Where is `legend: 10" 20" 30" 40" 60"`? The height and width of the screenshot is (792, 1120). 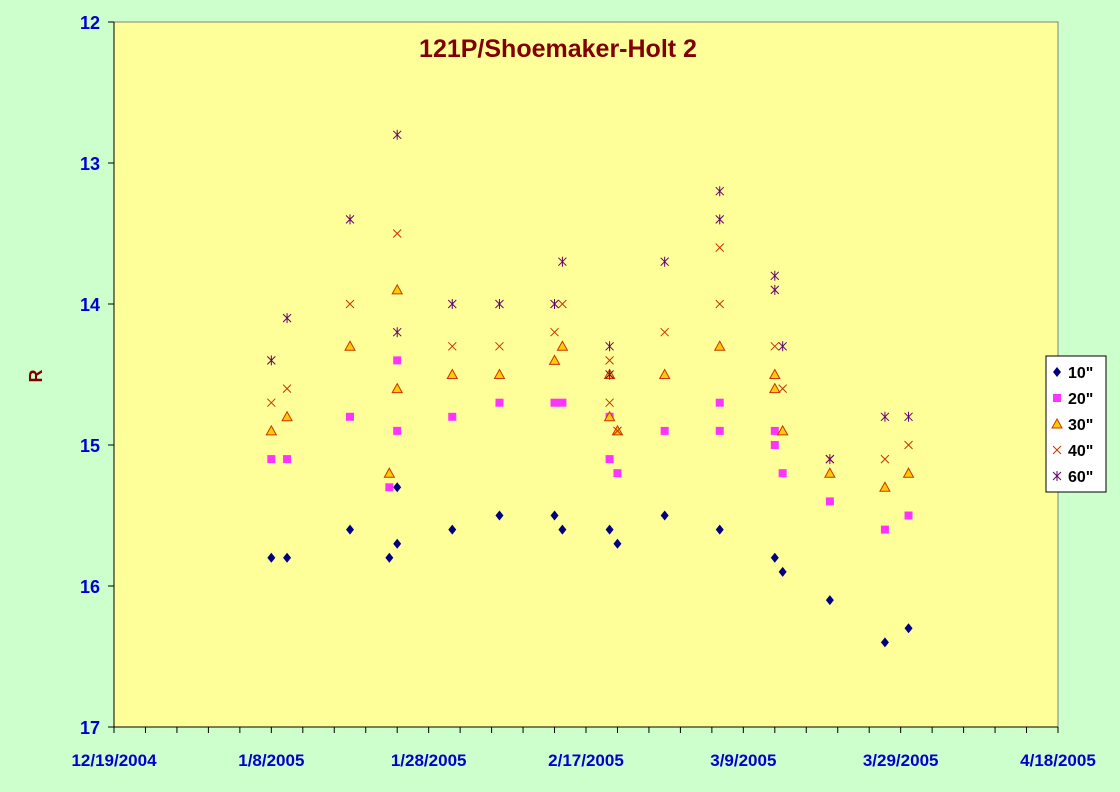
legend: 10" 20" 30" 40" 60" is located at coordinates (1076, 424).